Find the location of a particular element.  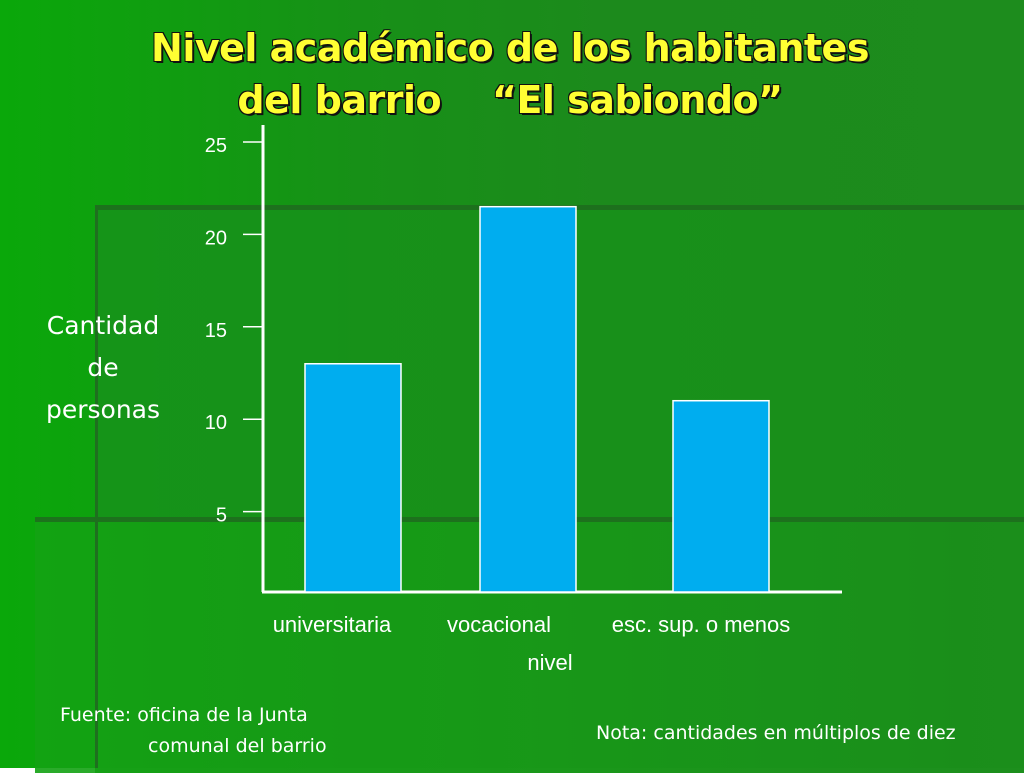

source-line-2: comunal del barrio is located at coordinates (237, 746).